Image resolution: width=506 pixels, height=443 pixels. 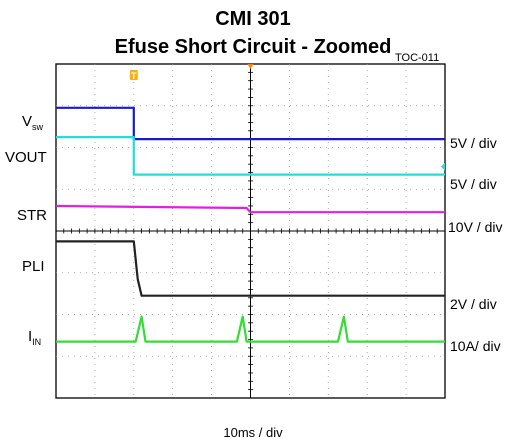 I want to click on channel-label-str: STR, so click(x=32, y=215).